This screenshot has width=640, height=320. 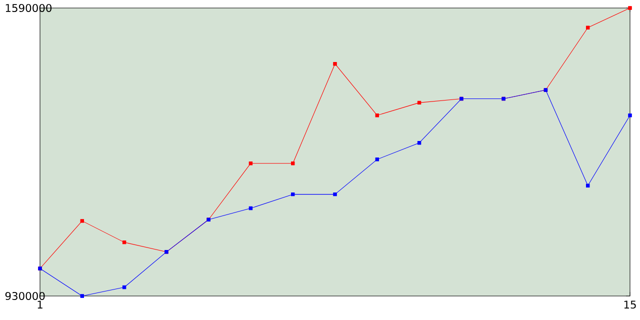 I want to click on y-tick-label: 930000, so click(x=25, y=296).